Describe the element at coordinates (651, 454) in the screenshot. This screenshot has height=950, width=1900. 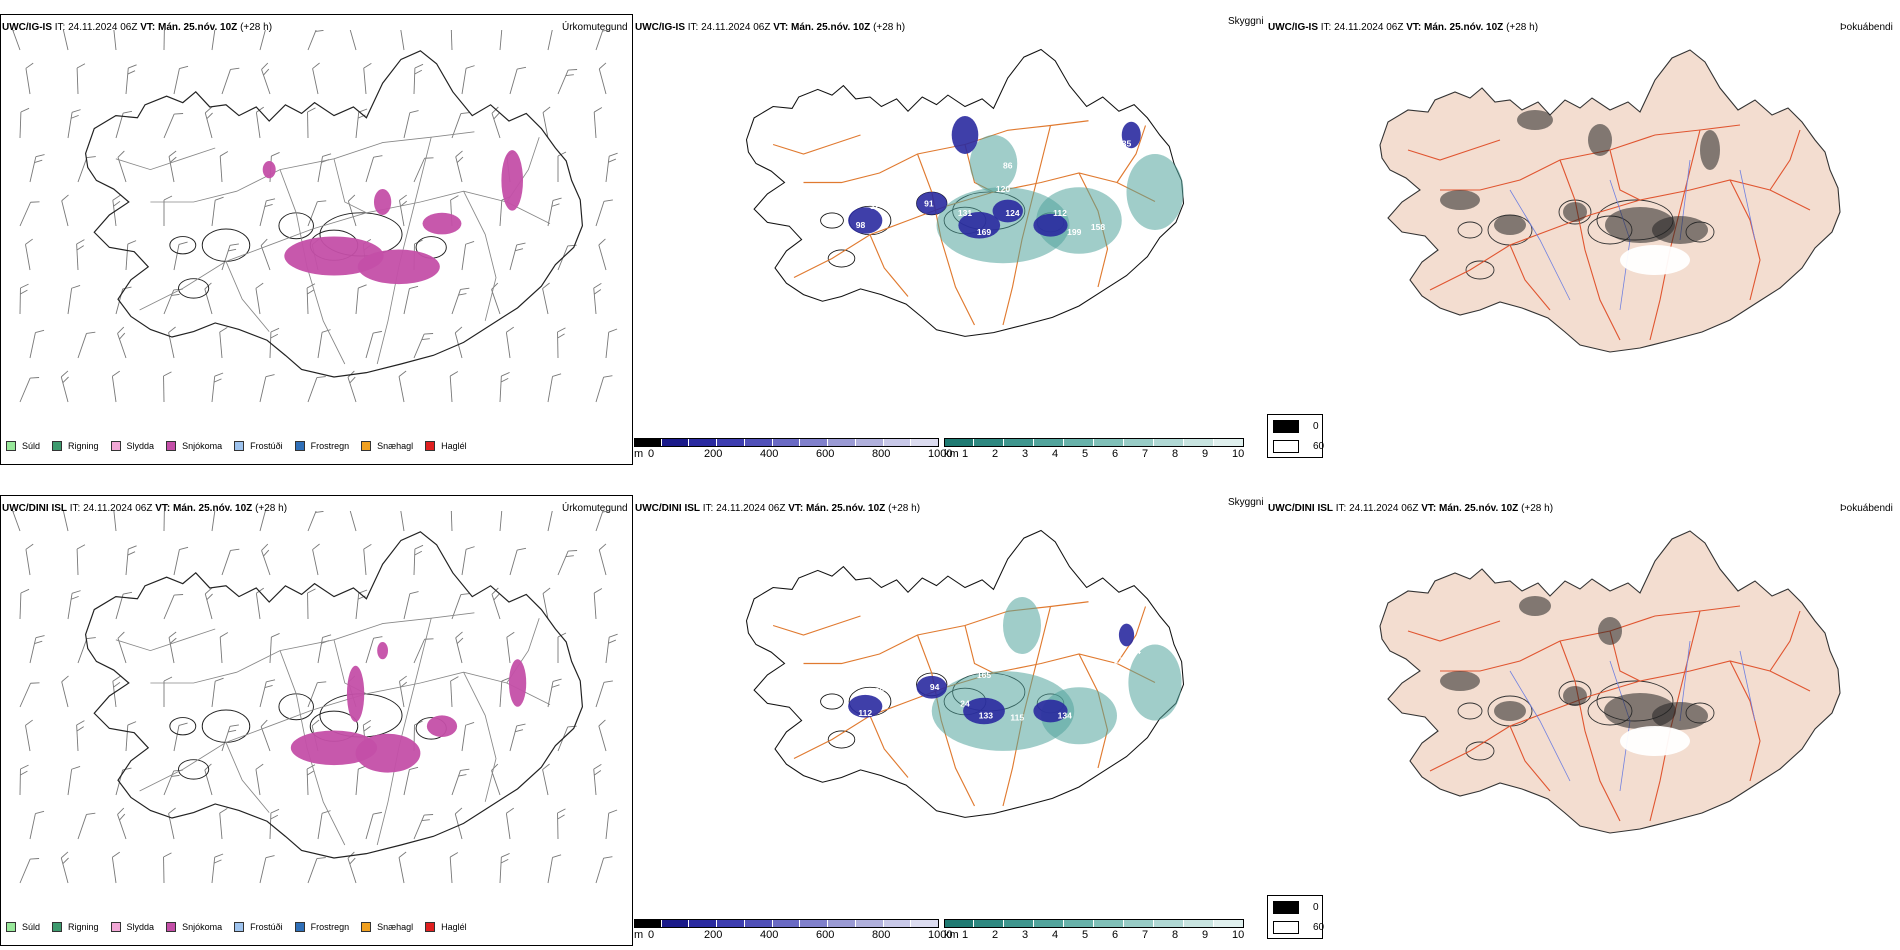
I see `colorbar-tick: 0` at that location.